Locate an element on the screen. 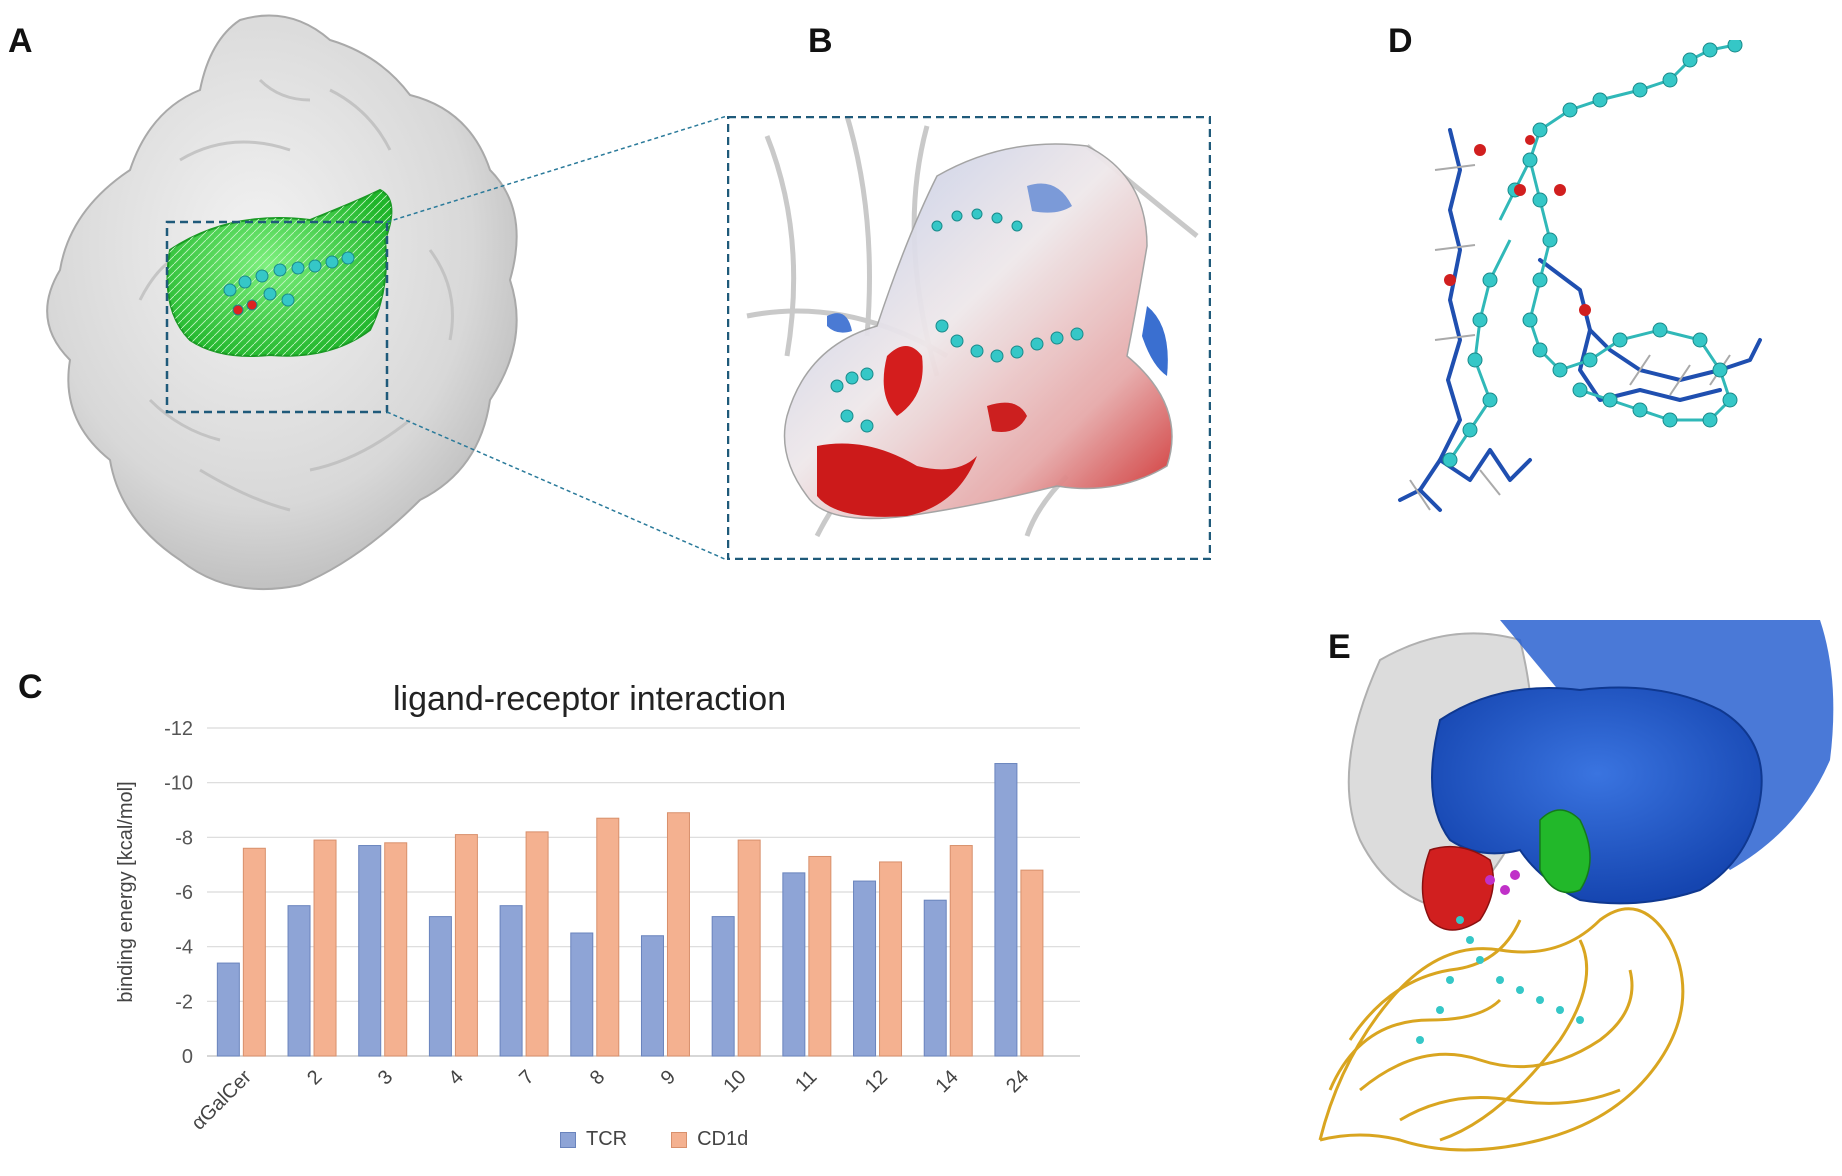 The width and height of the screenshot is (1842, 1176). x-tick-label: 12 is located at coordinates (876, 1081).